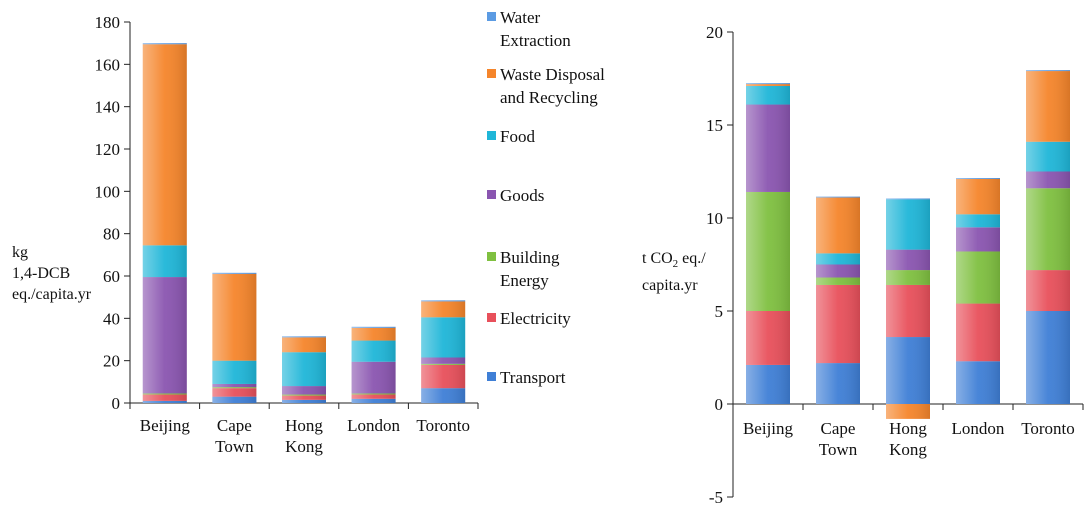 The width and height of the screenshot is (1089, 508). Describe the element at coordinates (522, 195) in the screenshot. I see `legend-label: Goods` at that location.